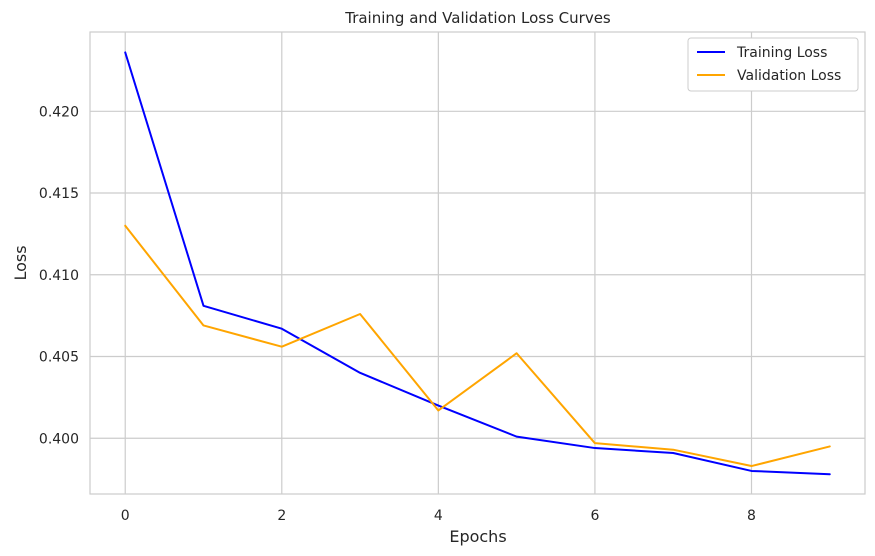 Image resolution: width=875 pixels, height=556 pixels. I want to click on legend: Training Loss Validation Loss, so click(773, 64).